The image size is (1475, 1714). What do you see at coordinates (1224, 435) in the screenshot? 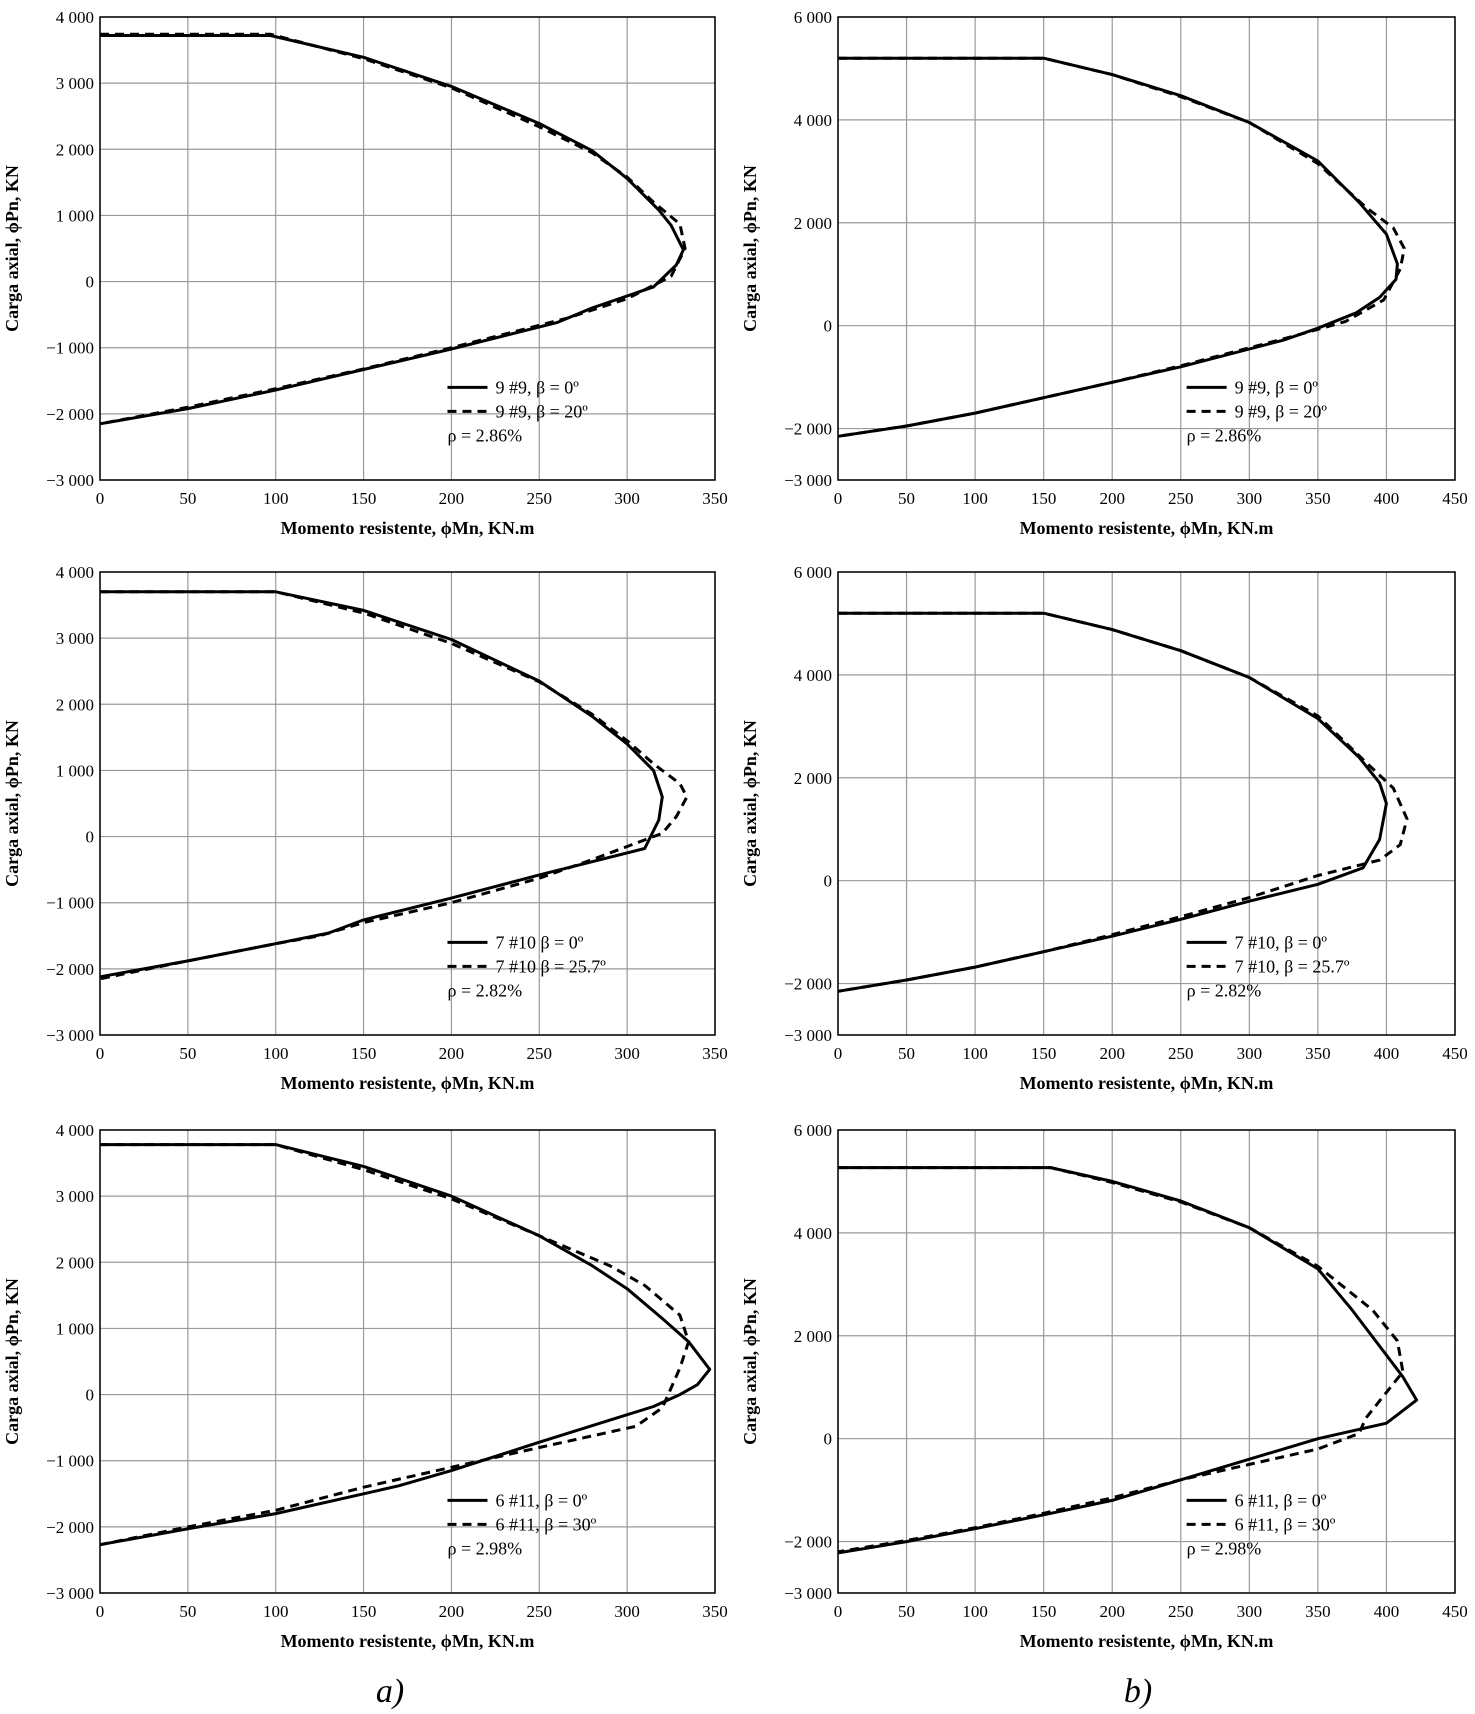
I see `legend-note: ρ = 2.86%` at bounding box center [1224, 435].